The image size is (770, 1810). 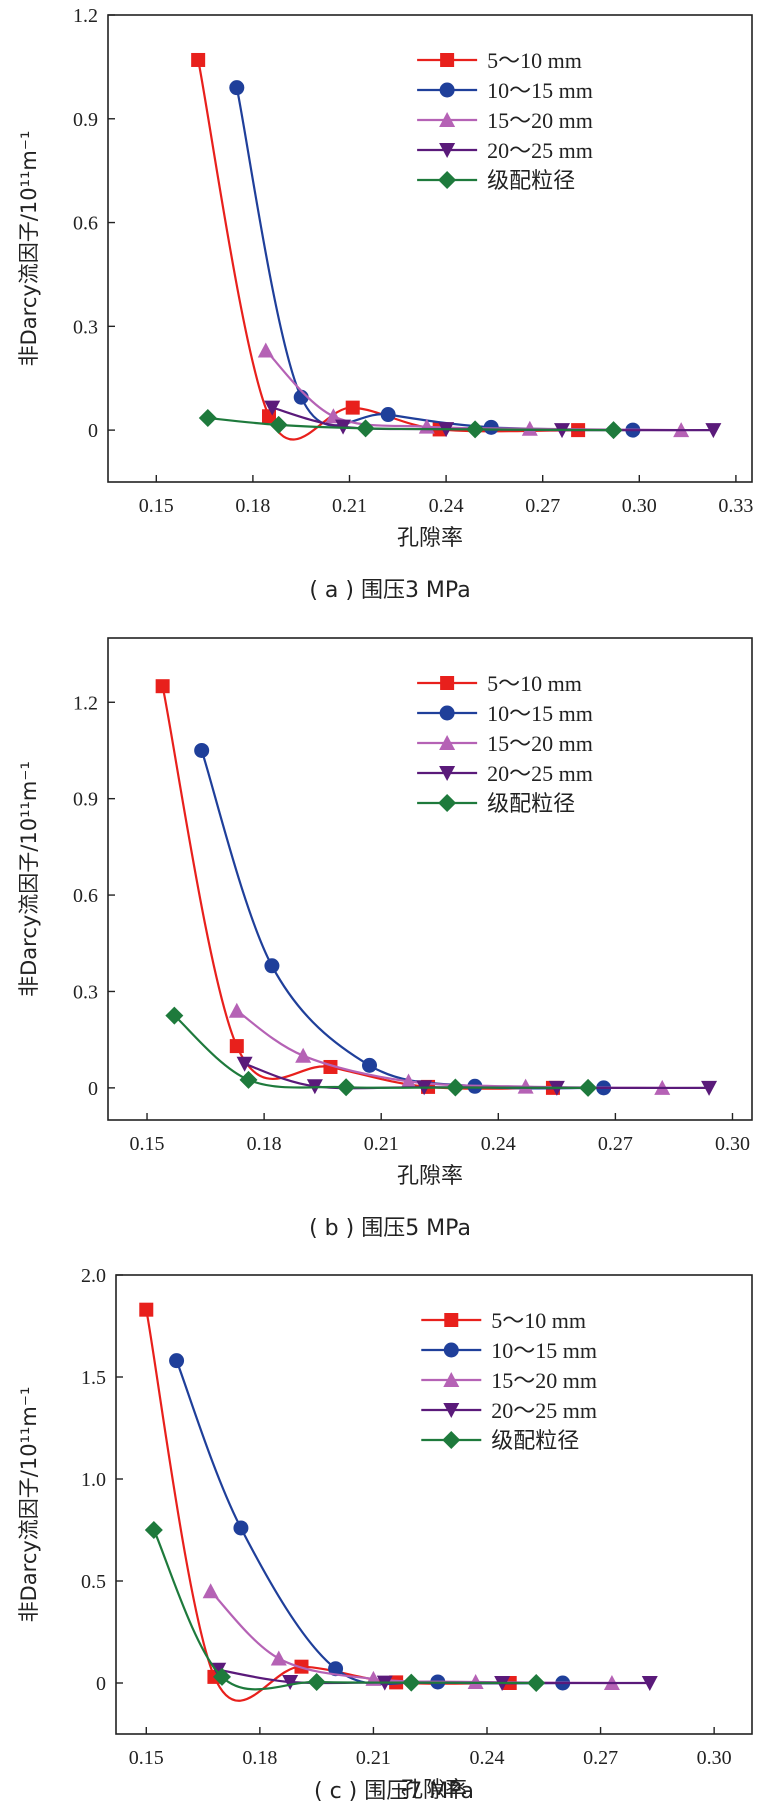 I want to click on y-tick-label: 0, so click(x=93, y=431).